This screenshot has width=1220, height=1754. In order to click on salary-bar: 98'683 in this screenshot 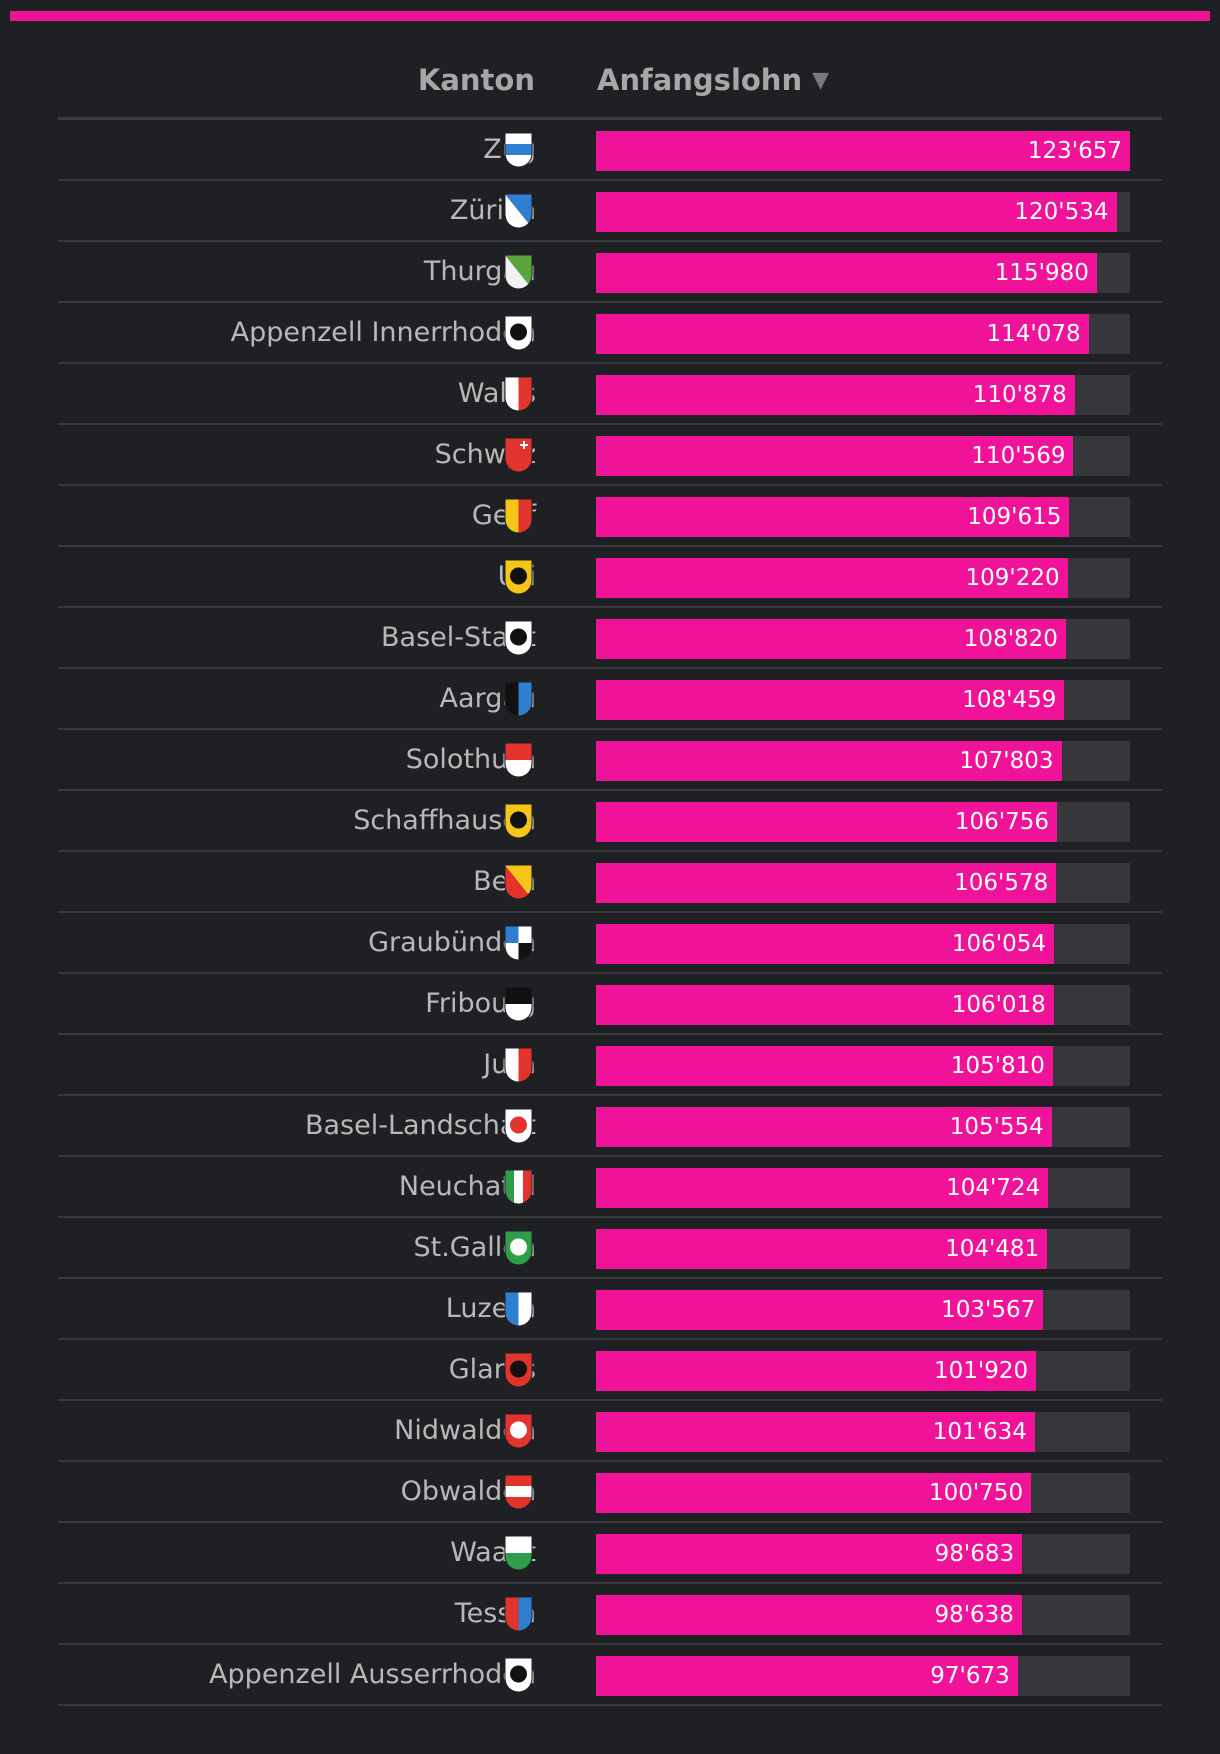, I will do `click(809, 1554)`.